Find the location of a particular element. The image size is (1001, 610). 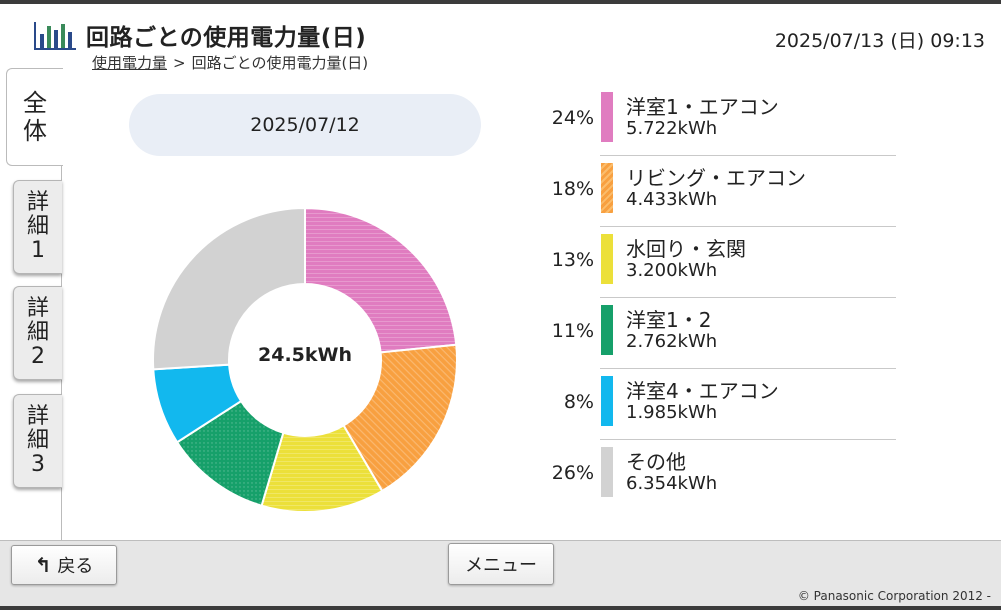

tab-detail-3-label: 詳細3 is located at coordinates (37, 440).